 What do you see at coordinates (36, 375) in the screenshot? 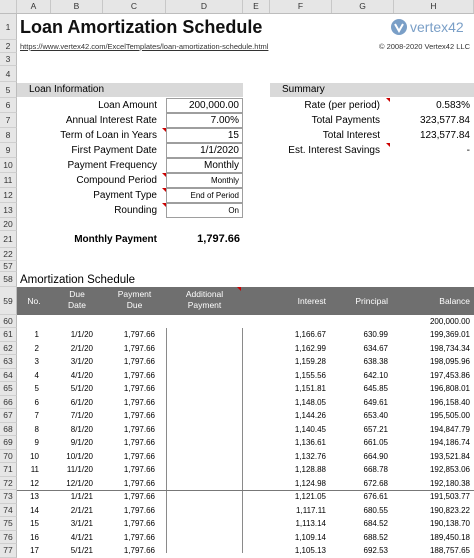
I see `payment-number: 4` at bounding box center [36, 375].